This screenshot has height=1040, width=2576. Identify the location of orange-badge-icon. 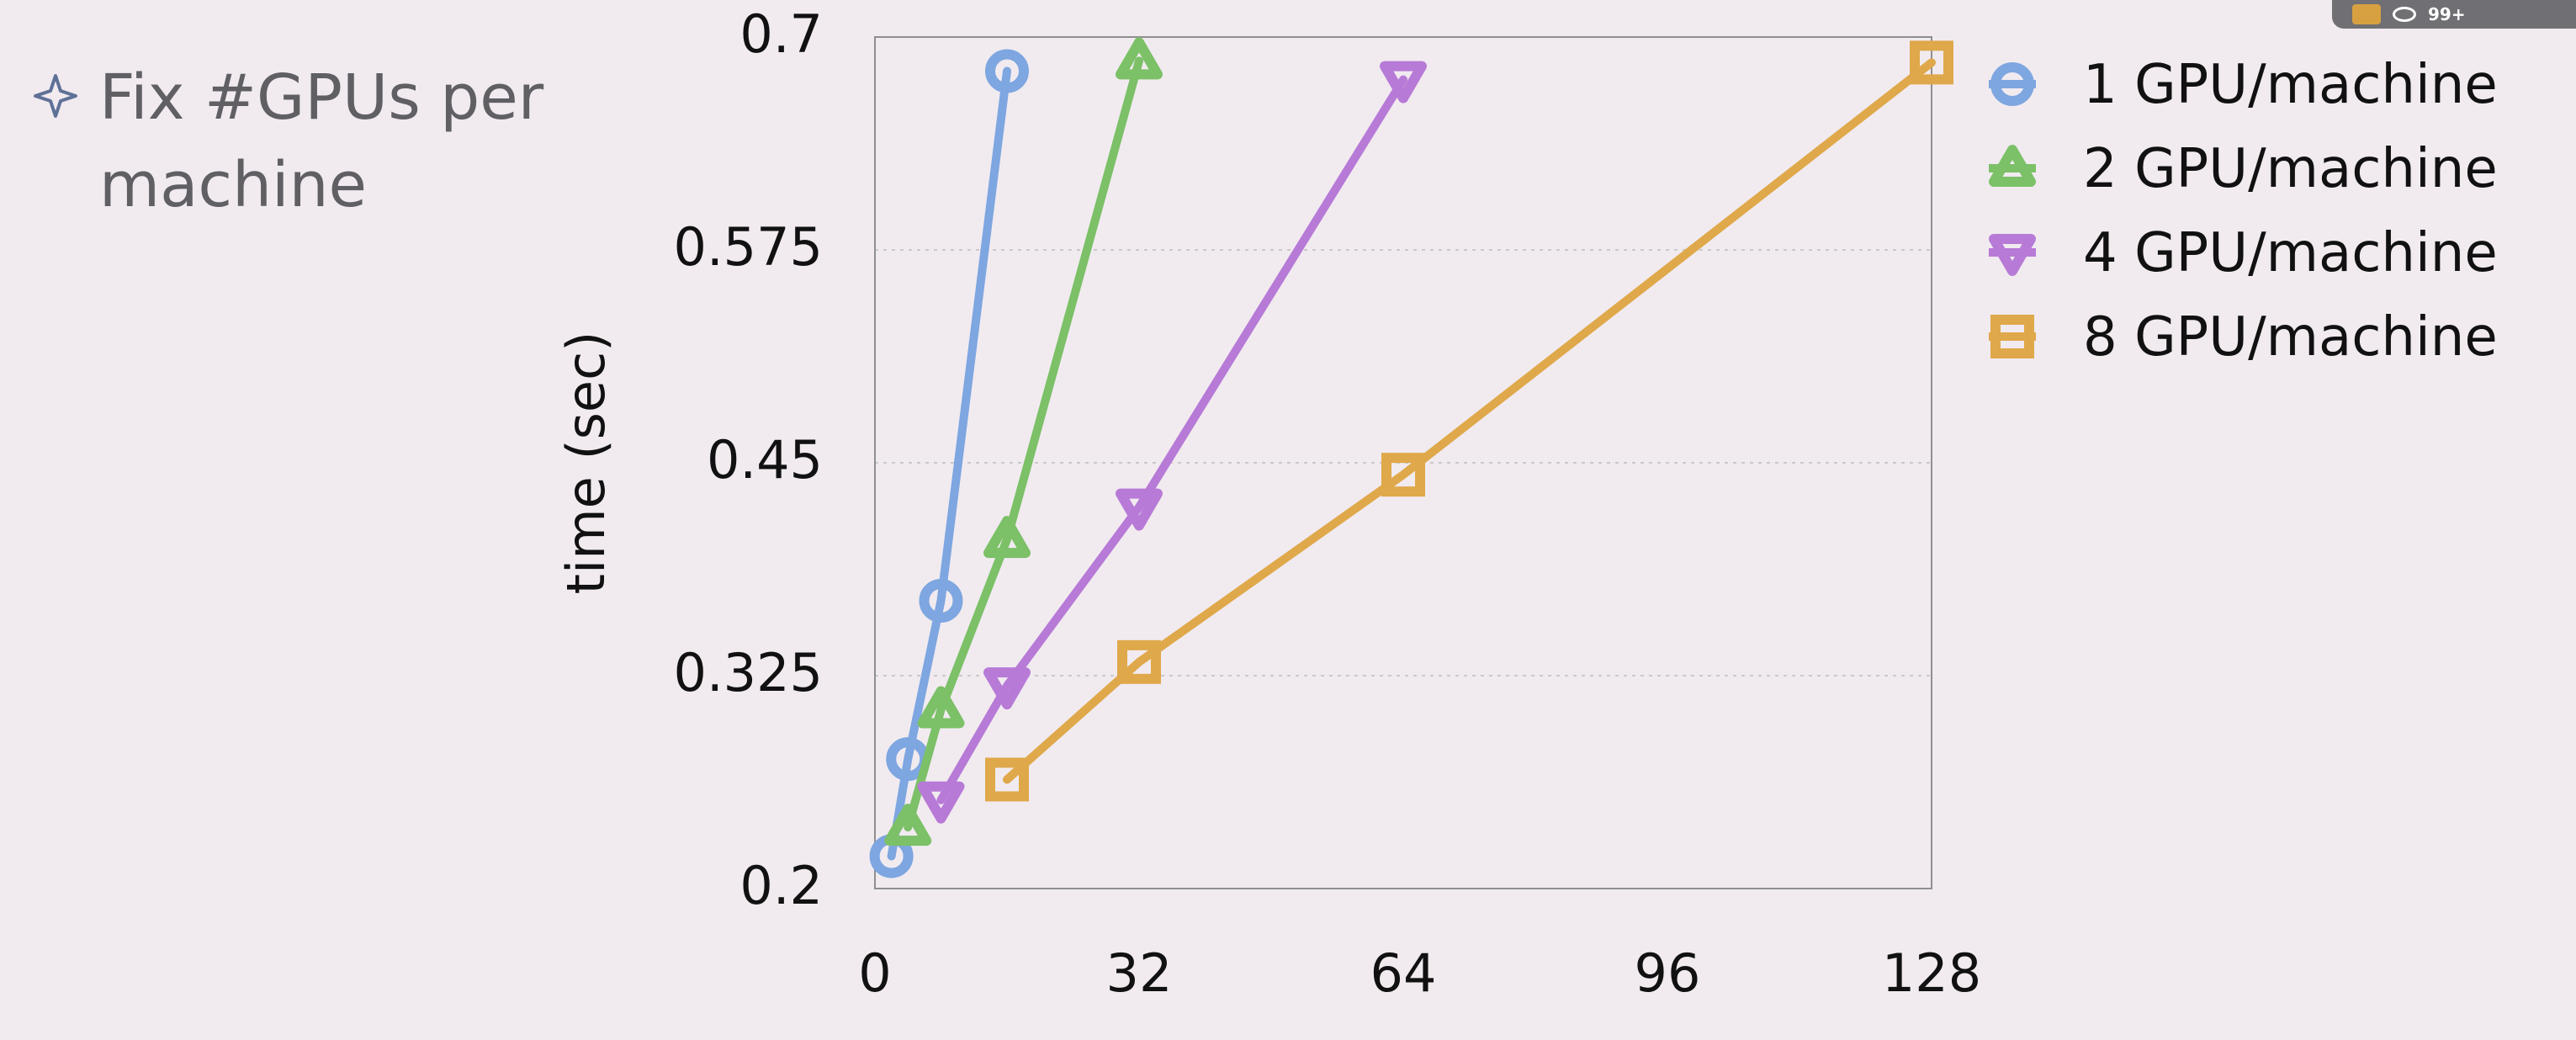
(2366, 14).